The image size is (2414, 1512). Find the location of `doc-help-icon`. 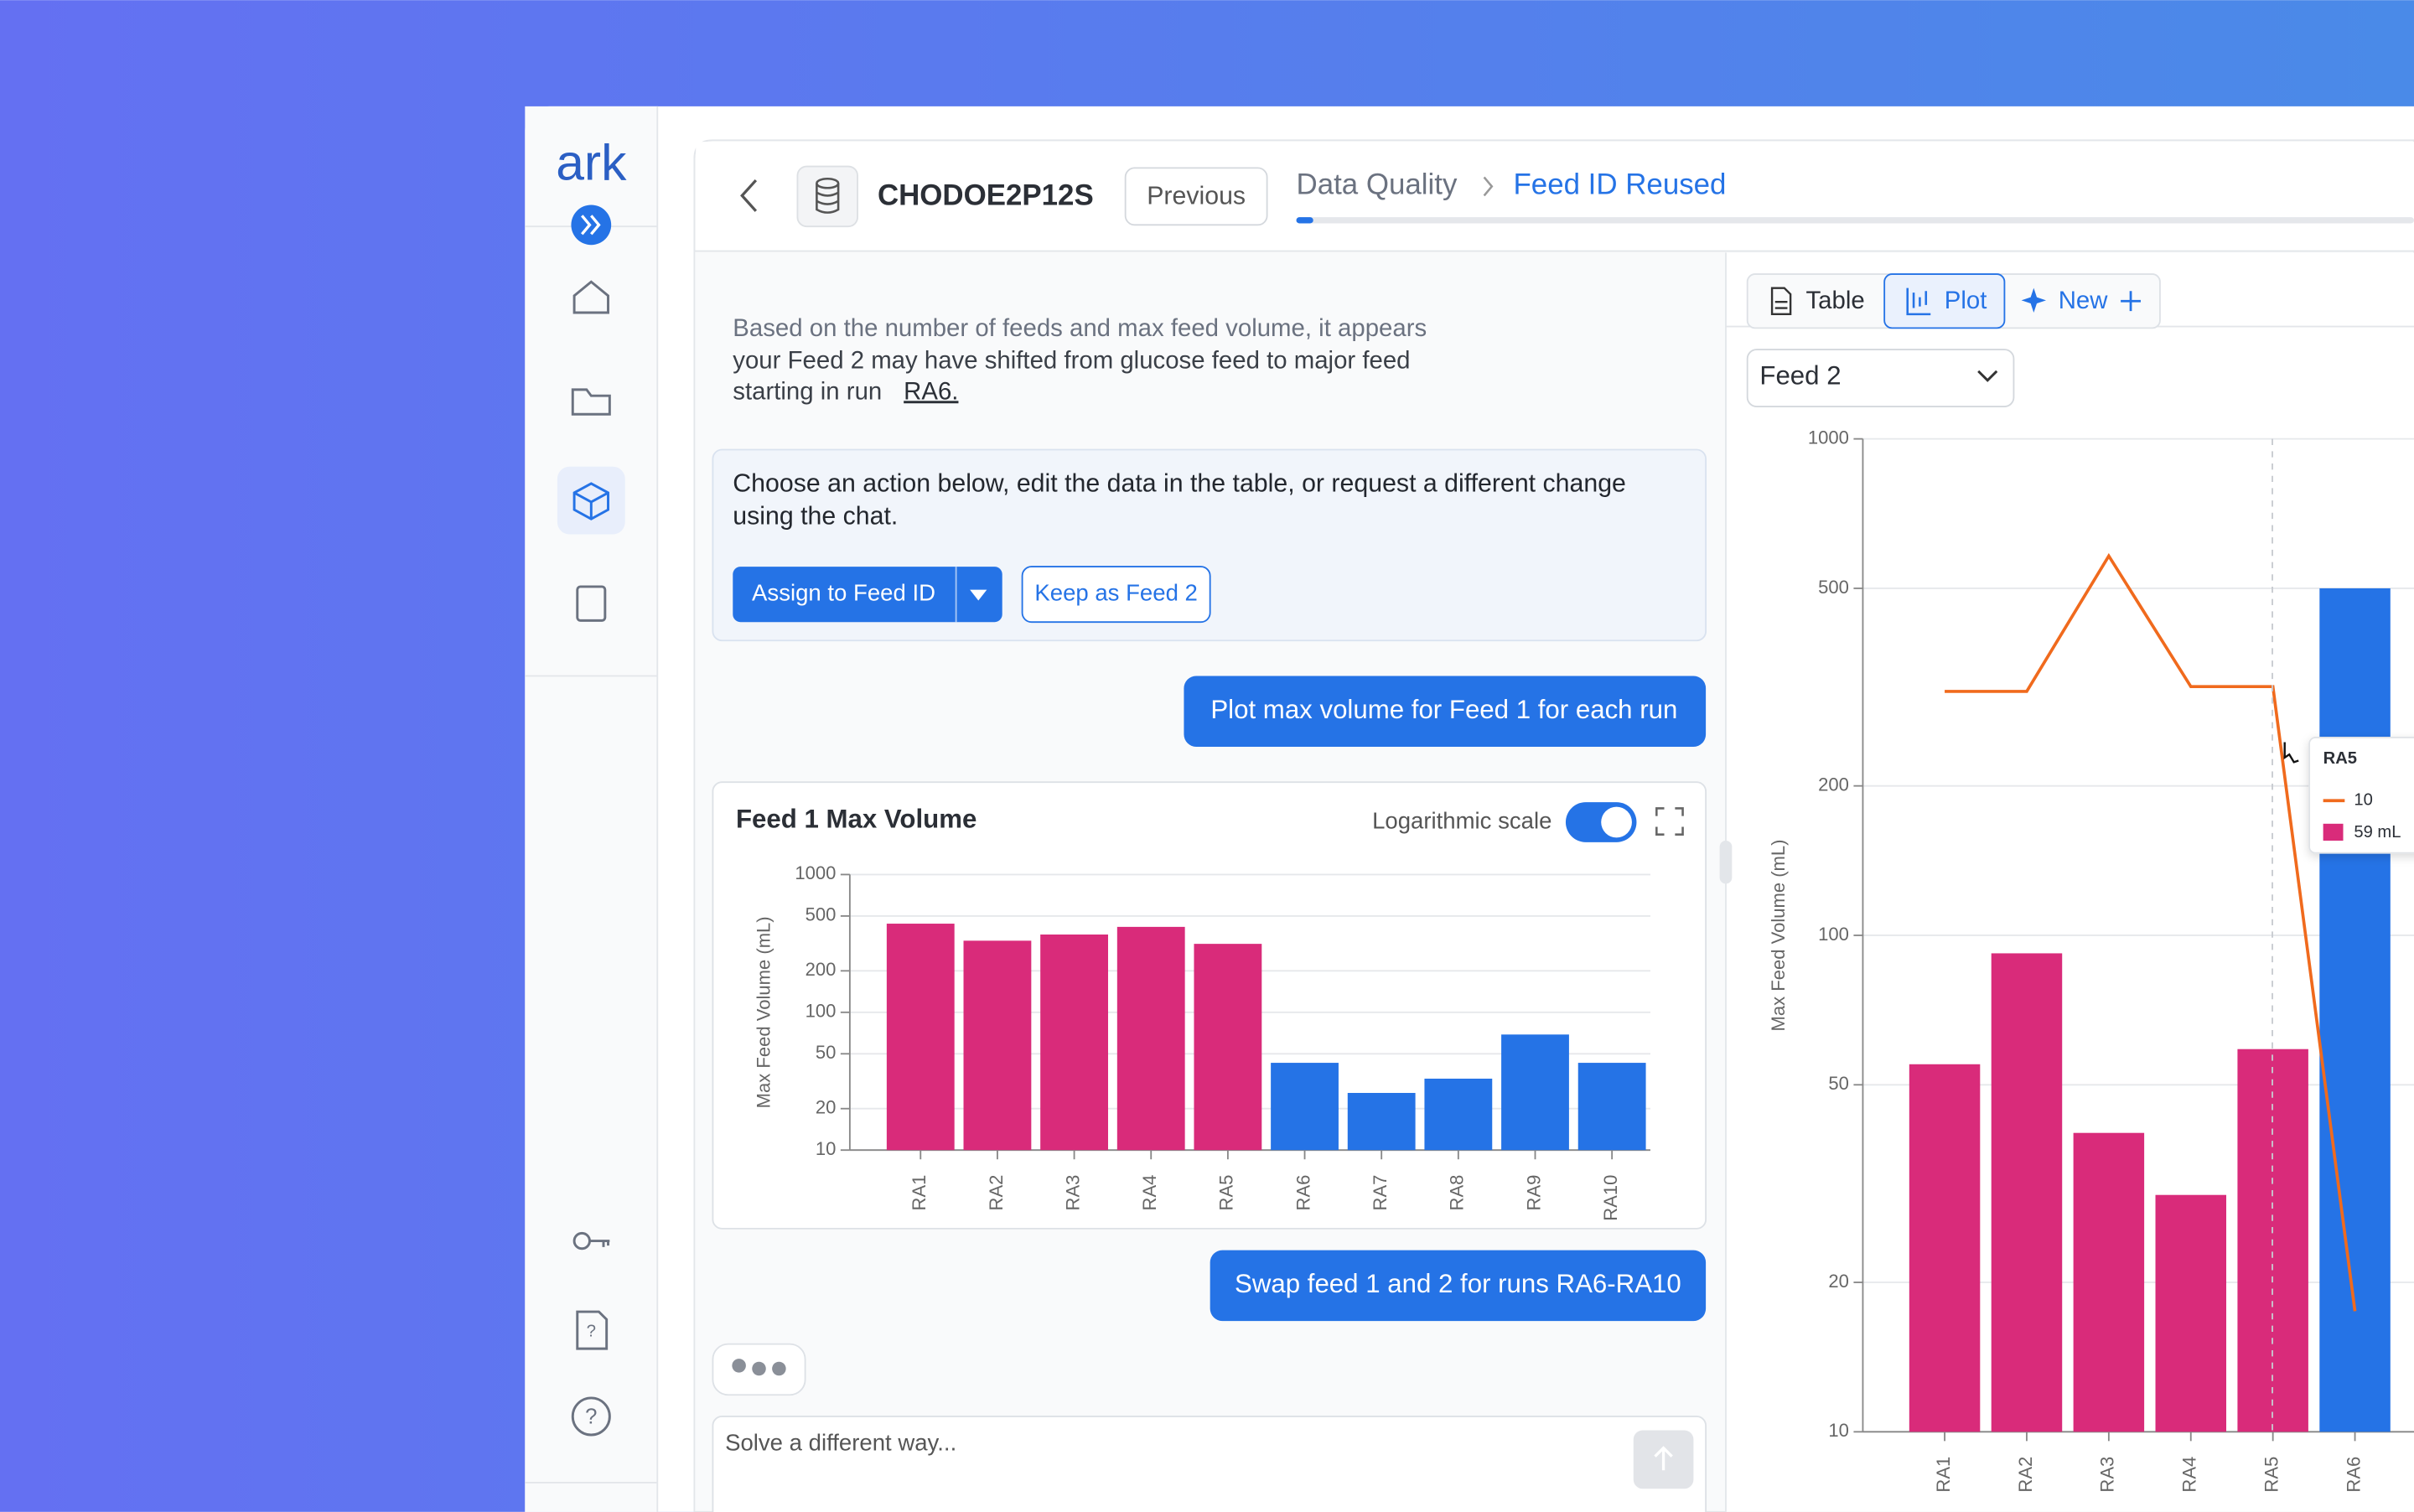

doc-help-icon is located at coordinates (593, 1330).